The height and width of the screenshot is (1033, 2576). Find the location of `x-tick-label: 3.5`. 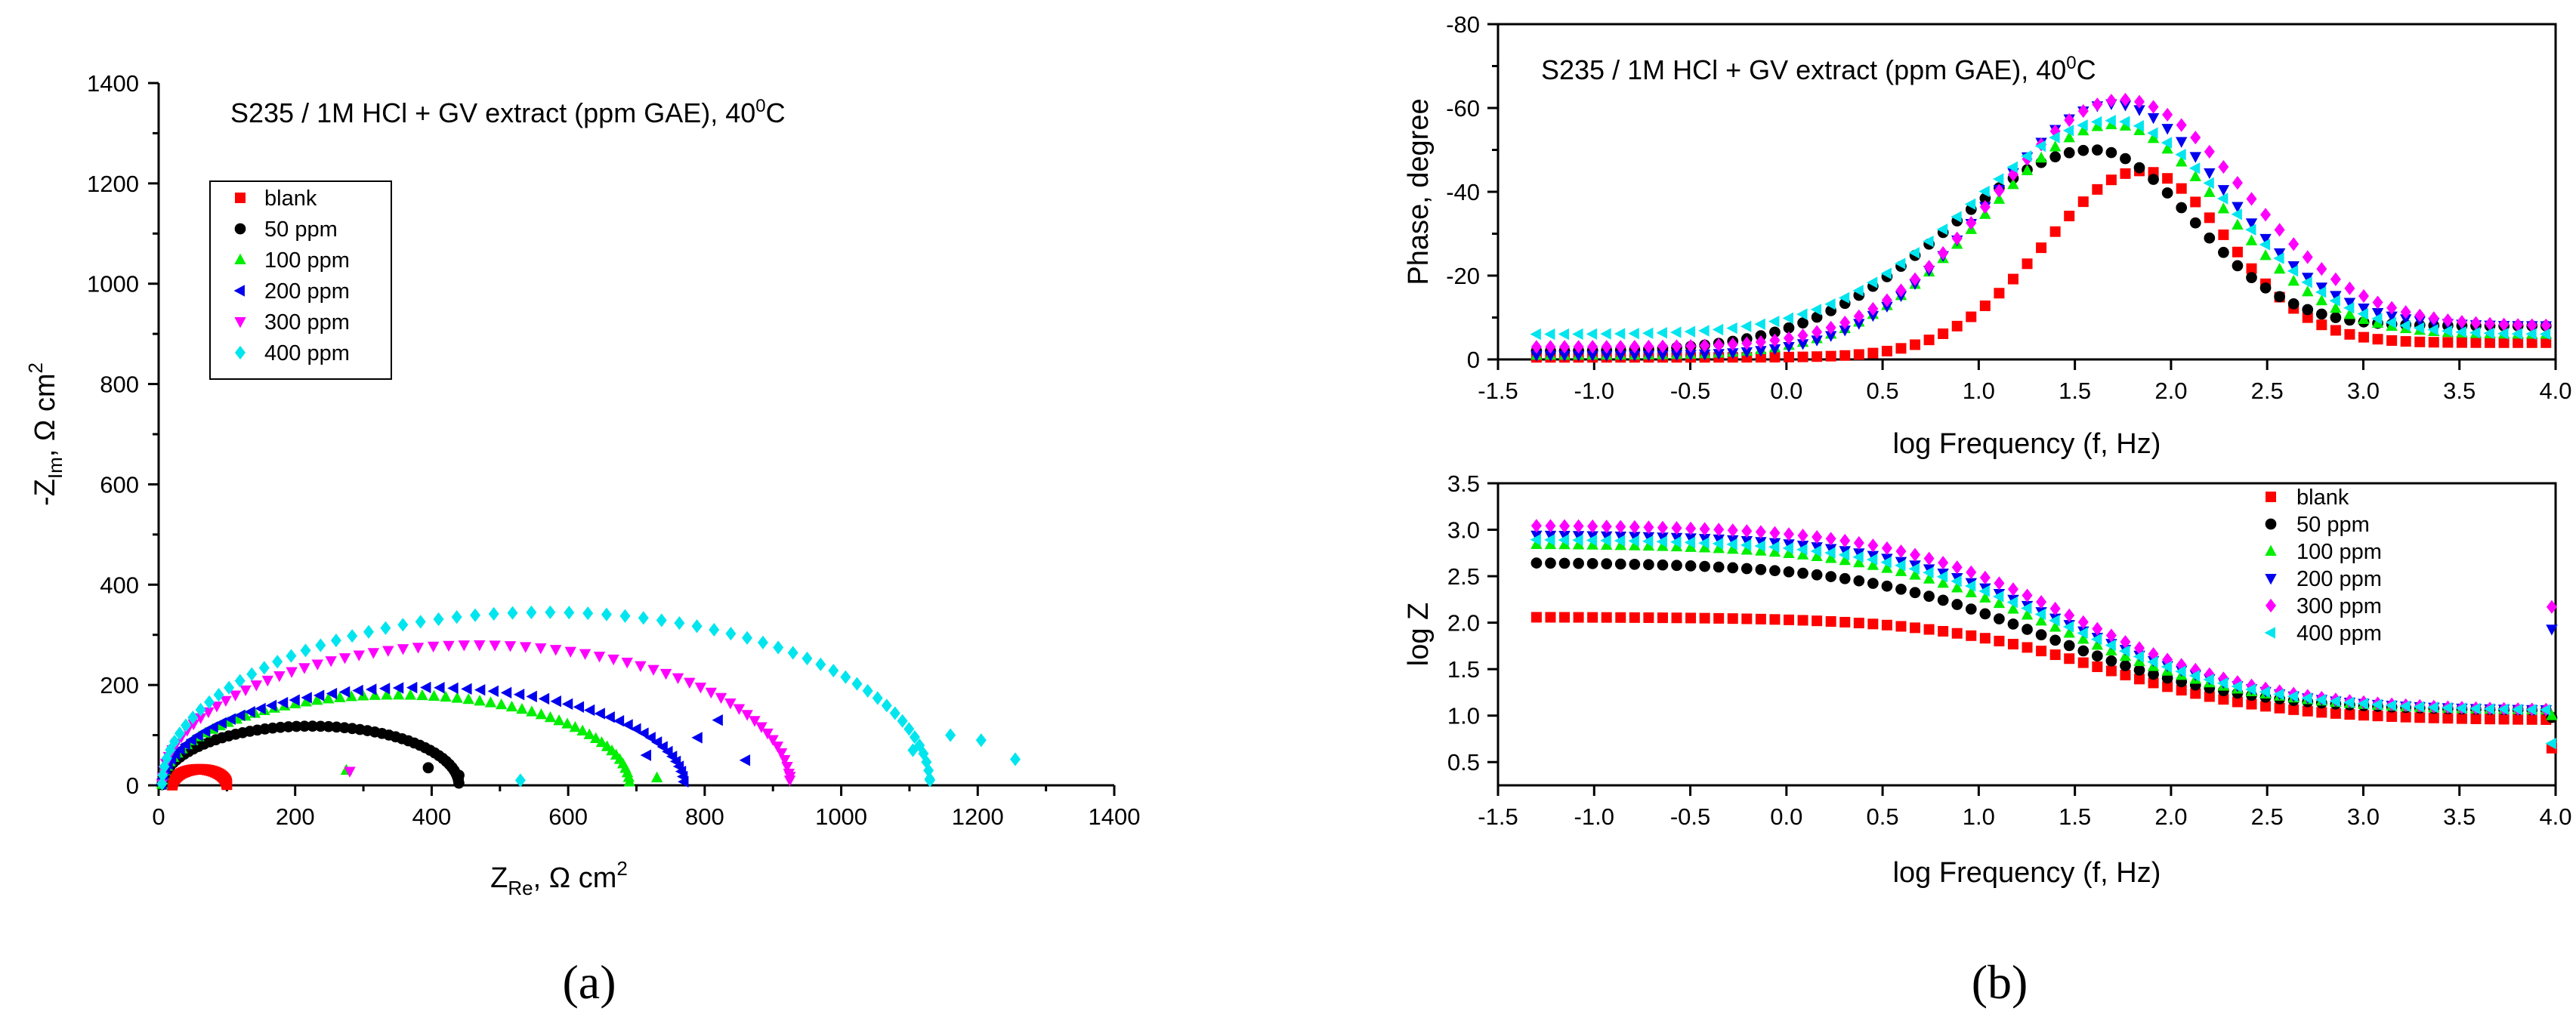

x-tick-label: 3.5 is located at coordinates (2459, 816).